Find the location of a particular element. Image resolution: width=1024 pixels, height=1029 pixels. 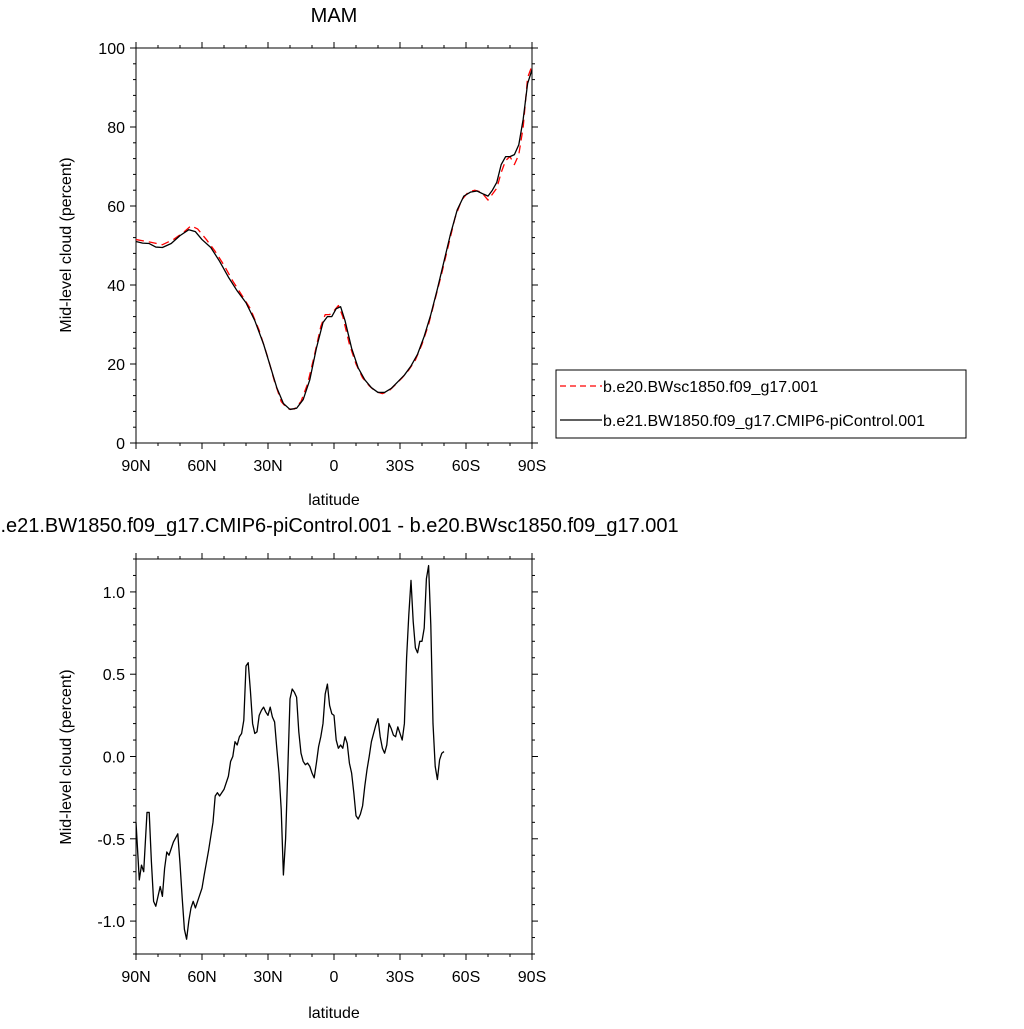

legend-label-series-1: b.e20.BWsc1850.f09_g17.001 is located at coordinates (710, 387).